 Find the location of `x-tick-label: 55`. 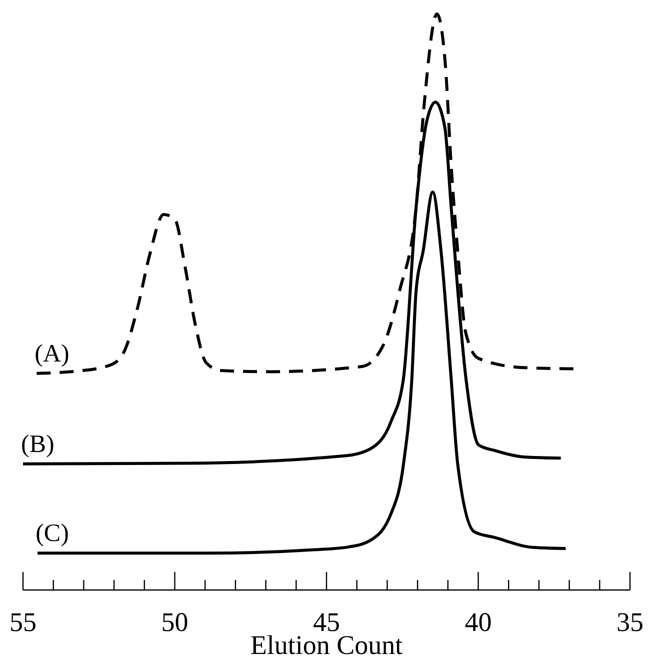

x-tick-label: 55 is located at coordinates (23, 622).